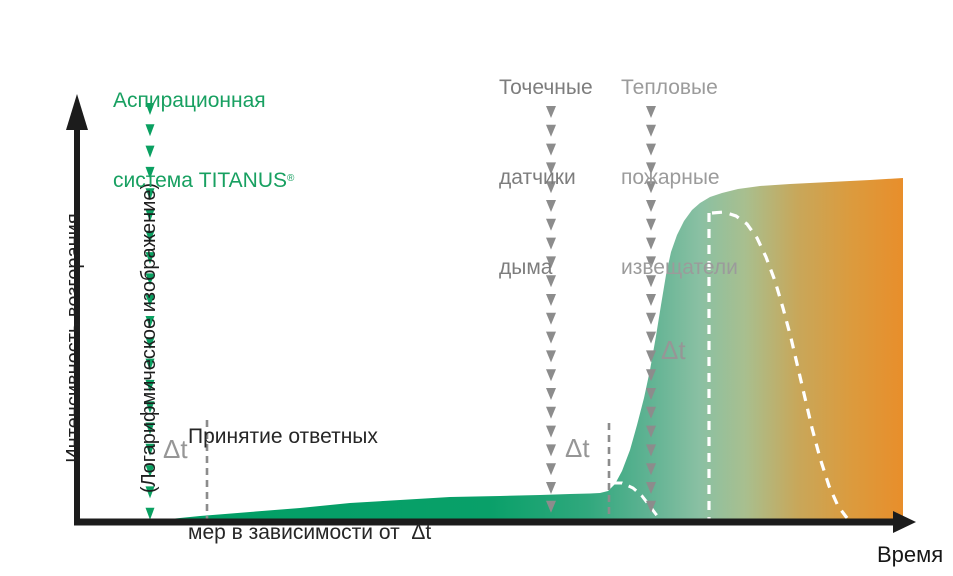 This screenshot has width=953, height=576. What do you see at coordinates (910, 554) in the screenshot?
I see `x-axis-label: Время` at bounding box center [910, 554].